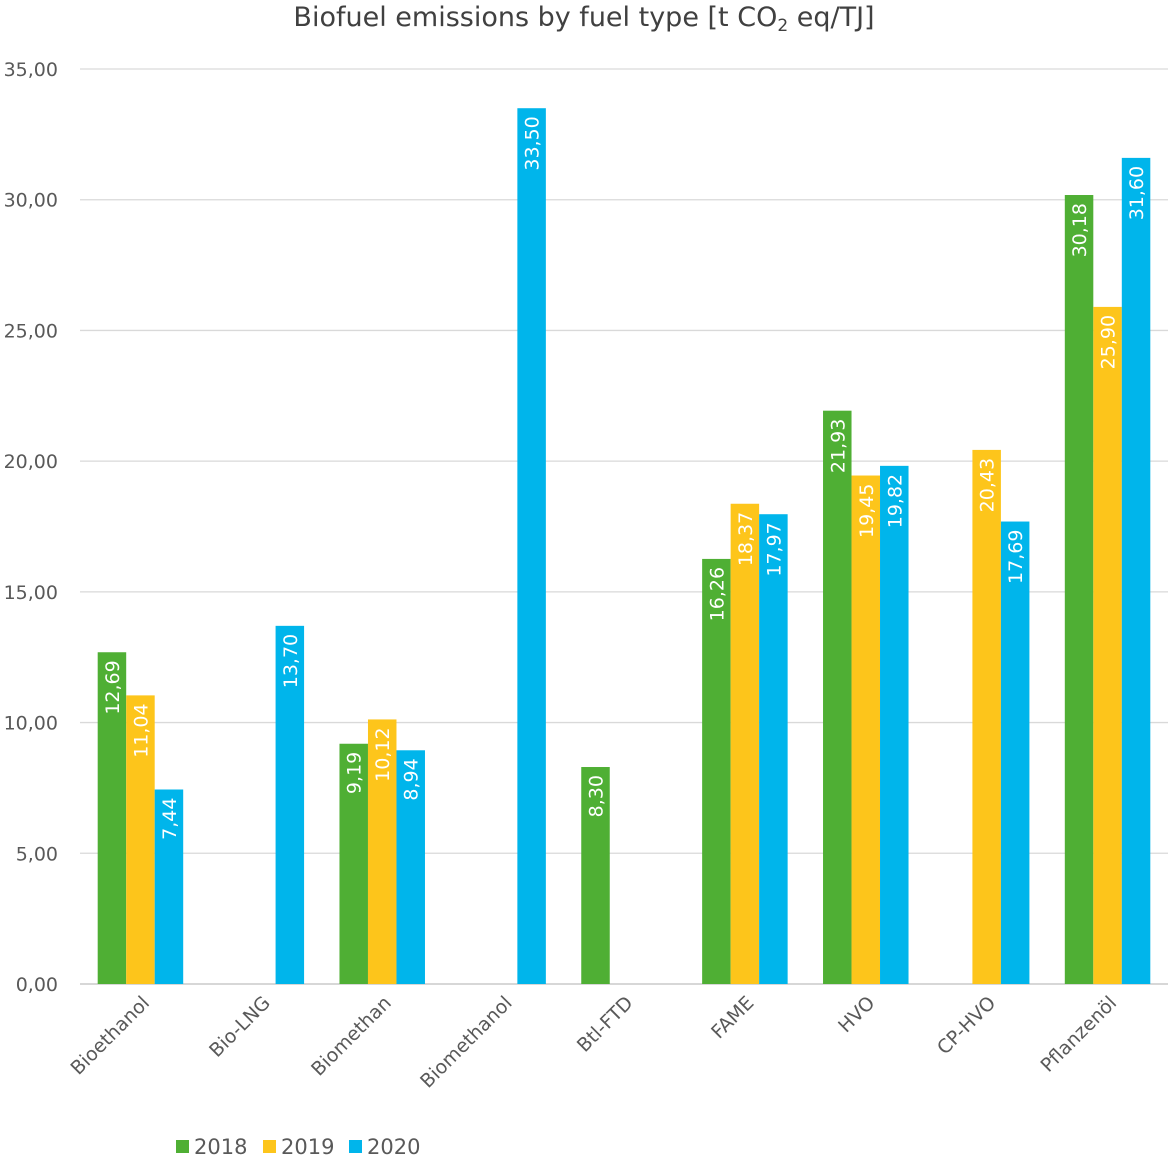  I want to click on bar-2020-CP-HVO, so click(1015, 752).